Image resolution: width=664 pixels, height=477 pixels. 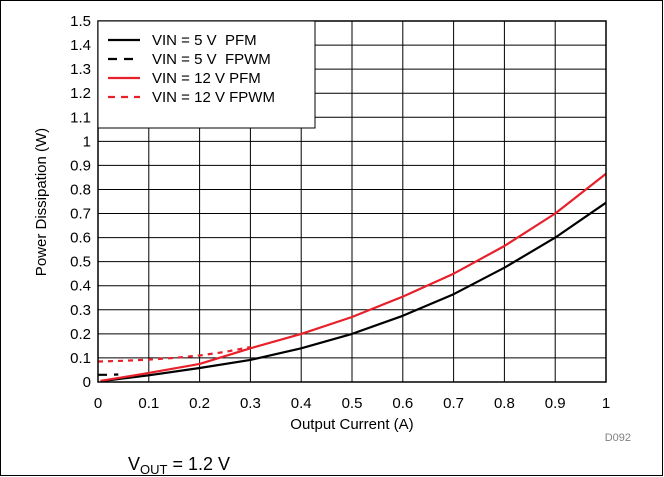 I want to click on y-tick-label: 0, so click(x=87, y=382).